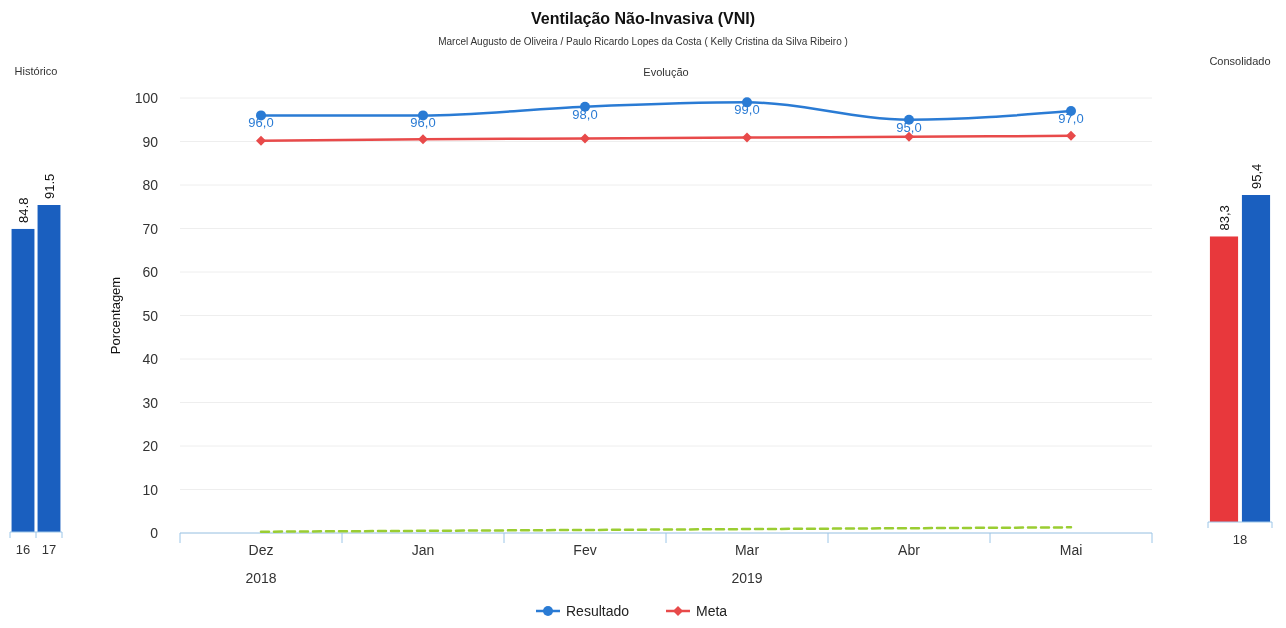 This screenshot has height=628, width=1286. I want to click on x-tick-label: 16, so click(23, 549).